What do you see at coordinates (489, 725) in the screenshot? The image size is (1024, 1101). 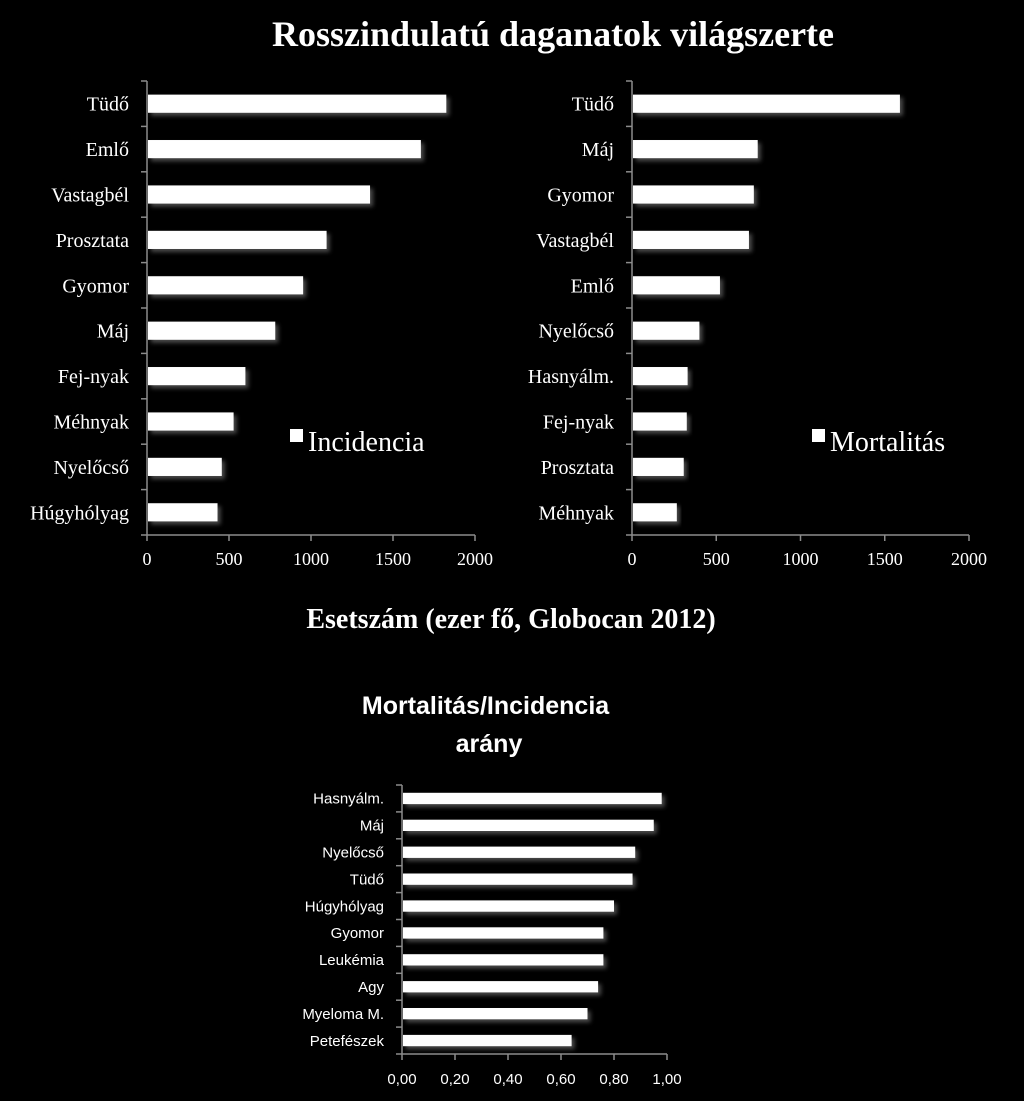 I see `ratio-chart-title: Mortalitás/Incidencia arány` at bounding box center [489, 725].